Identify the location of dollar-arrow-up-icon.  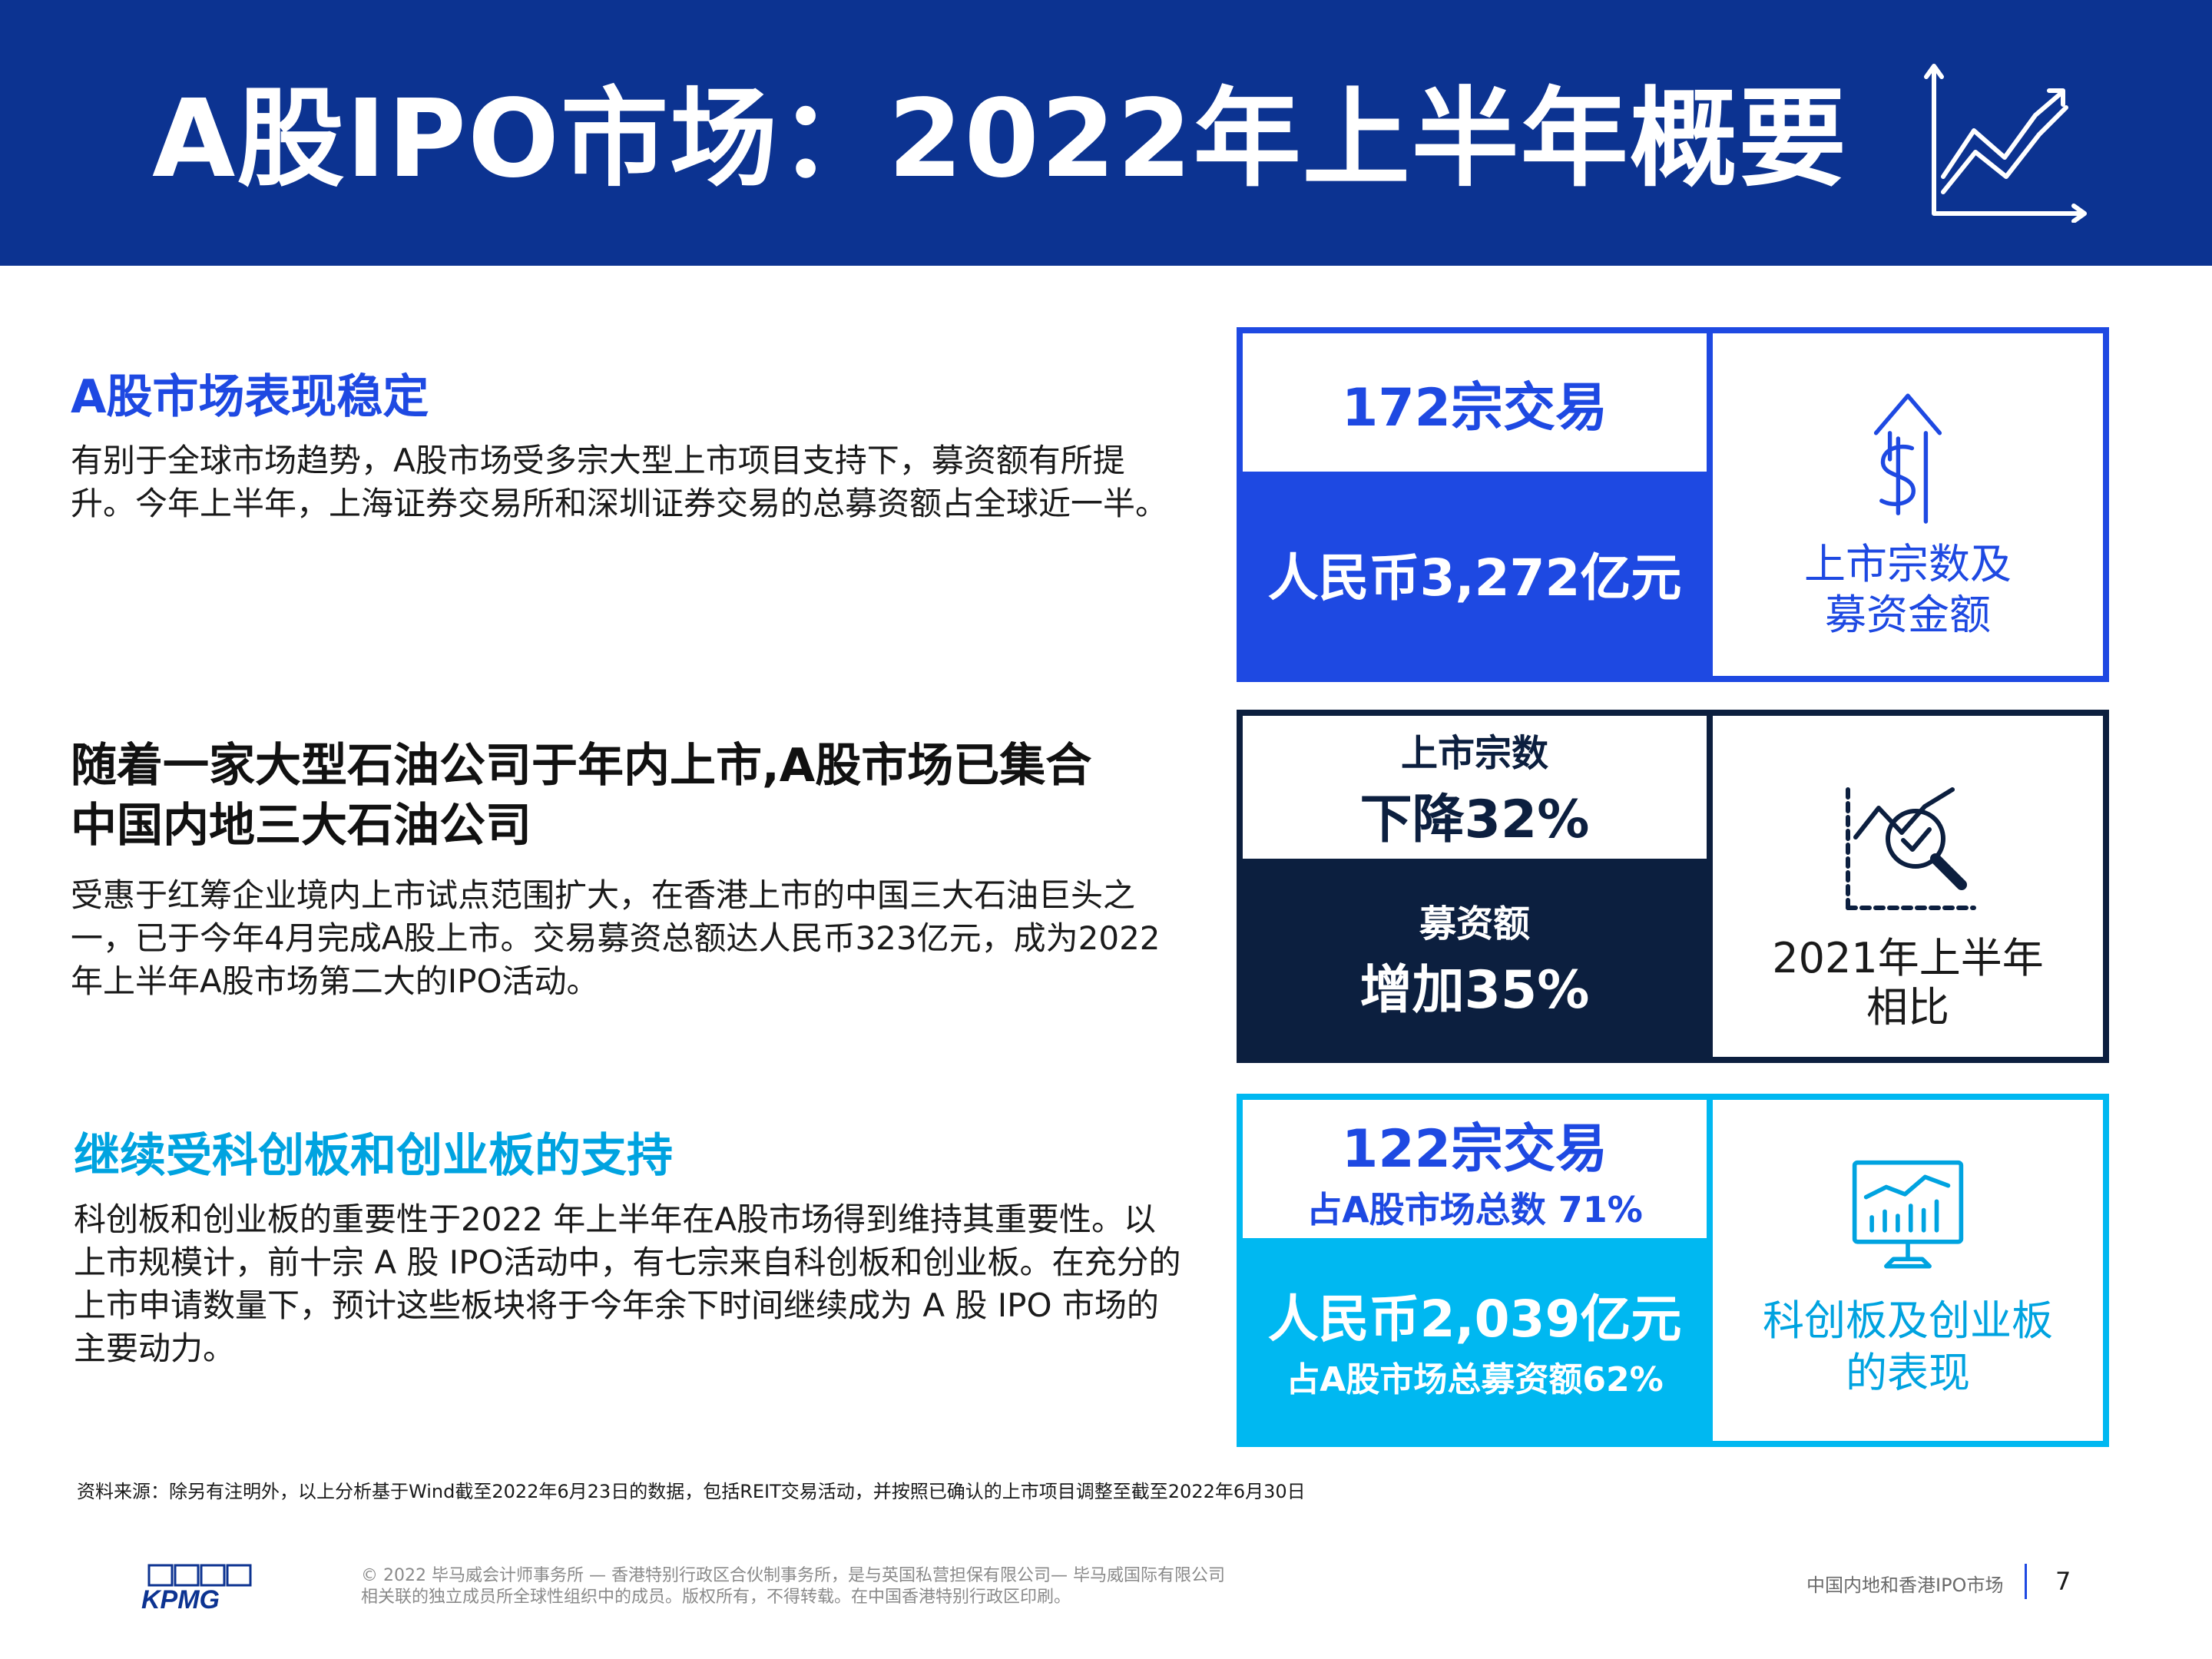
(1907, 458).